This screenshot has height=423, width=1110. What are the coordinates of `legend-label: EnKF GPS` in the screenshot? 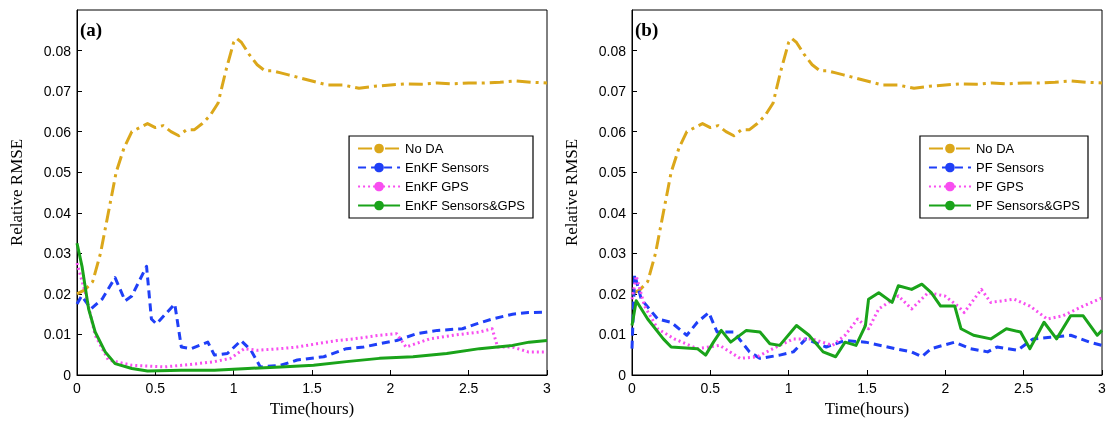 It's located at (437, 186).